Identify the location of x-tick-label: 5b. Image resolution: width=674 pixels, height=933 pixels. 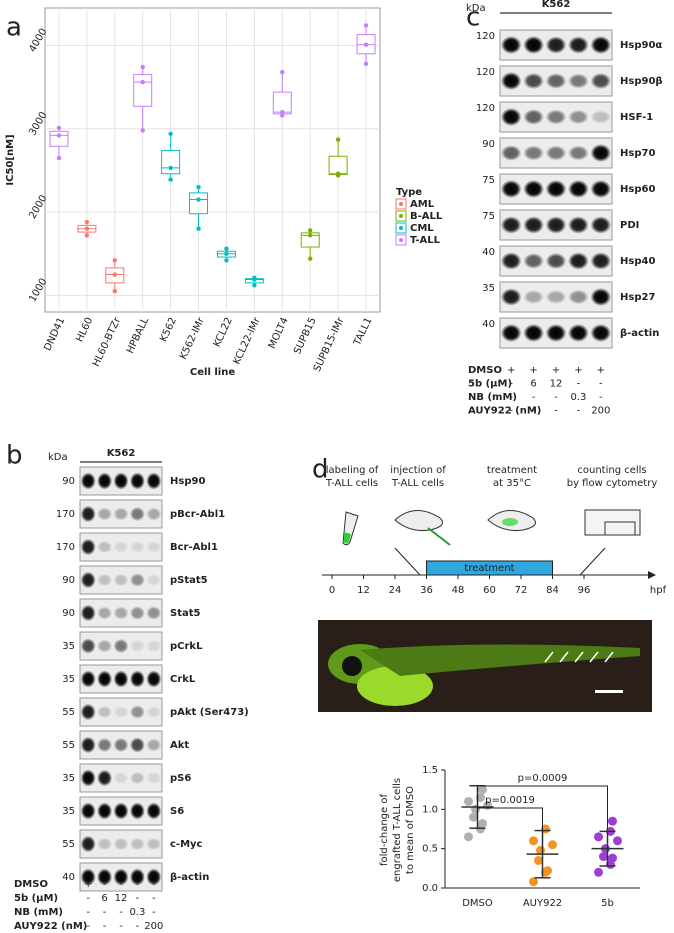
(607, 903).